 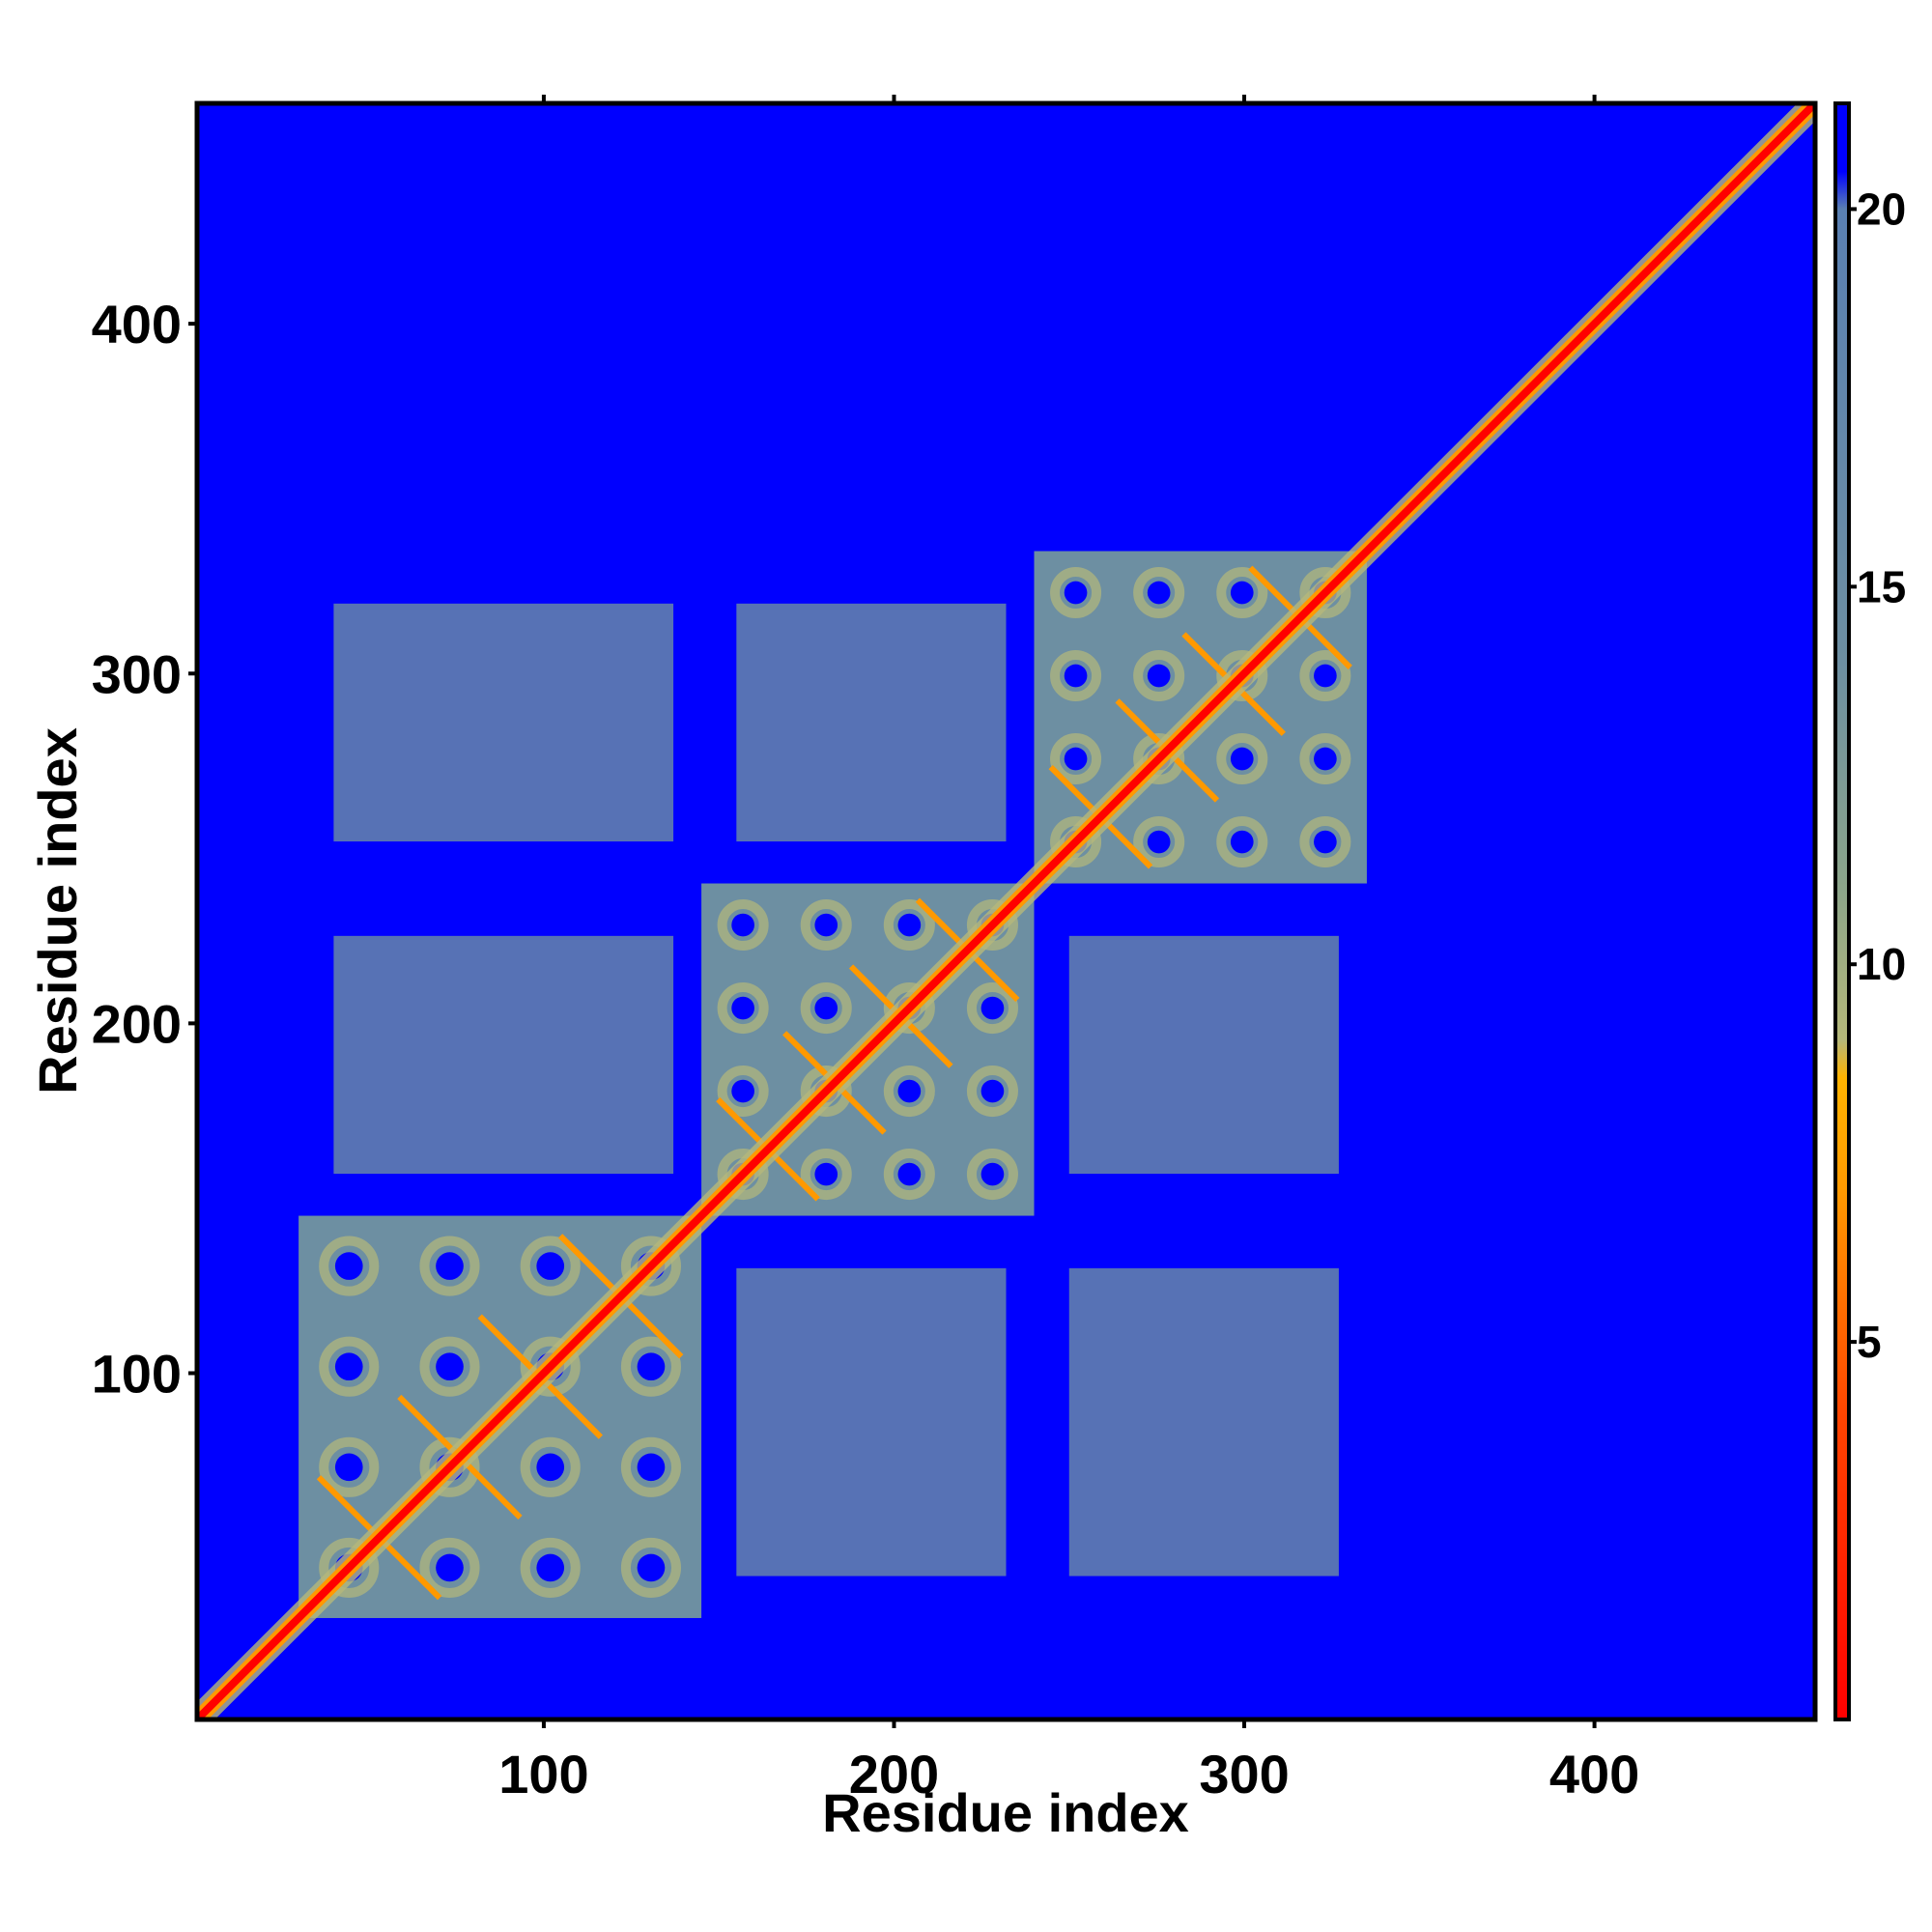 What do you see at coordinates (1877, 775) in the screenshot?
I see `colorbar-ticks: 5 10 15 20` at bounding box center [1877, 775].